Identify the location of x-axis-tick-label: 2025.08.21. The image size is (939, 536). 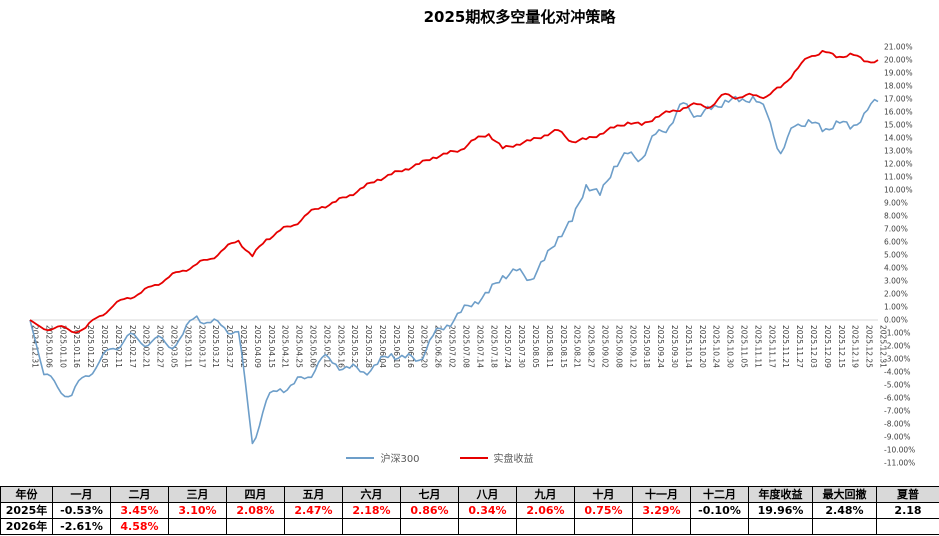
(577, 346).